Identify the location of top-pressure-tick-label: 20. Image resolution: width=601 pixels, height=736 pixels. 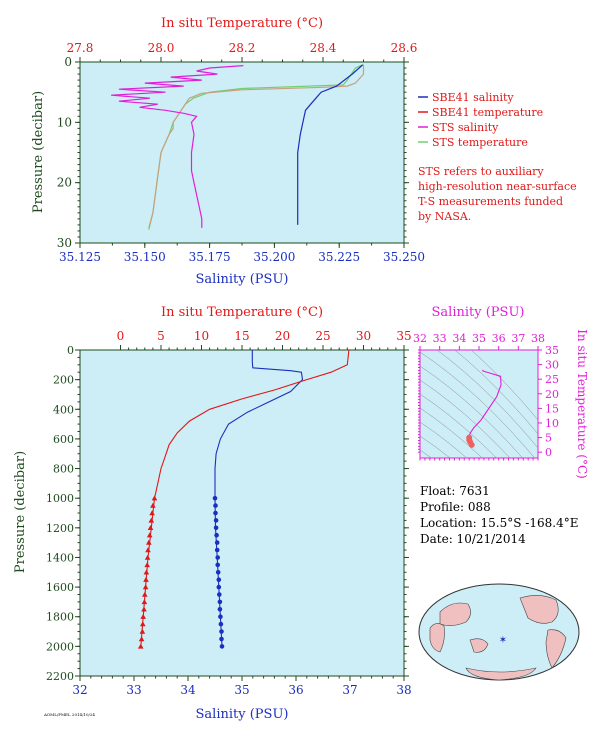
(64, 183).